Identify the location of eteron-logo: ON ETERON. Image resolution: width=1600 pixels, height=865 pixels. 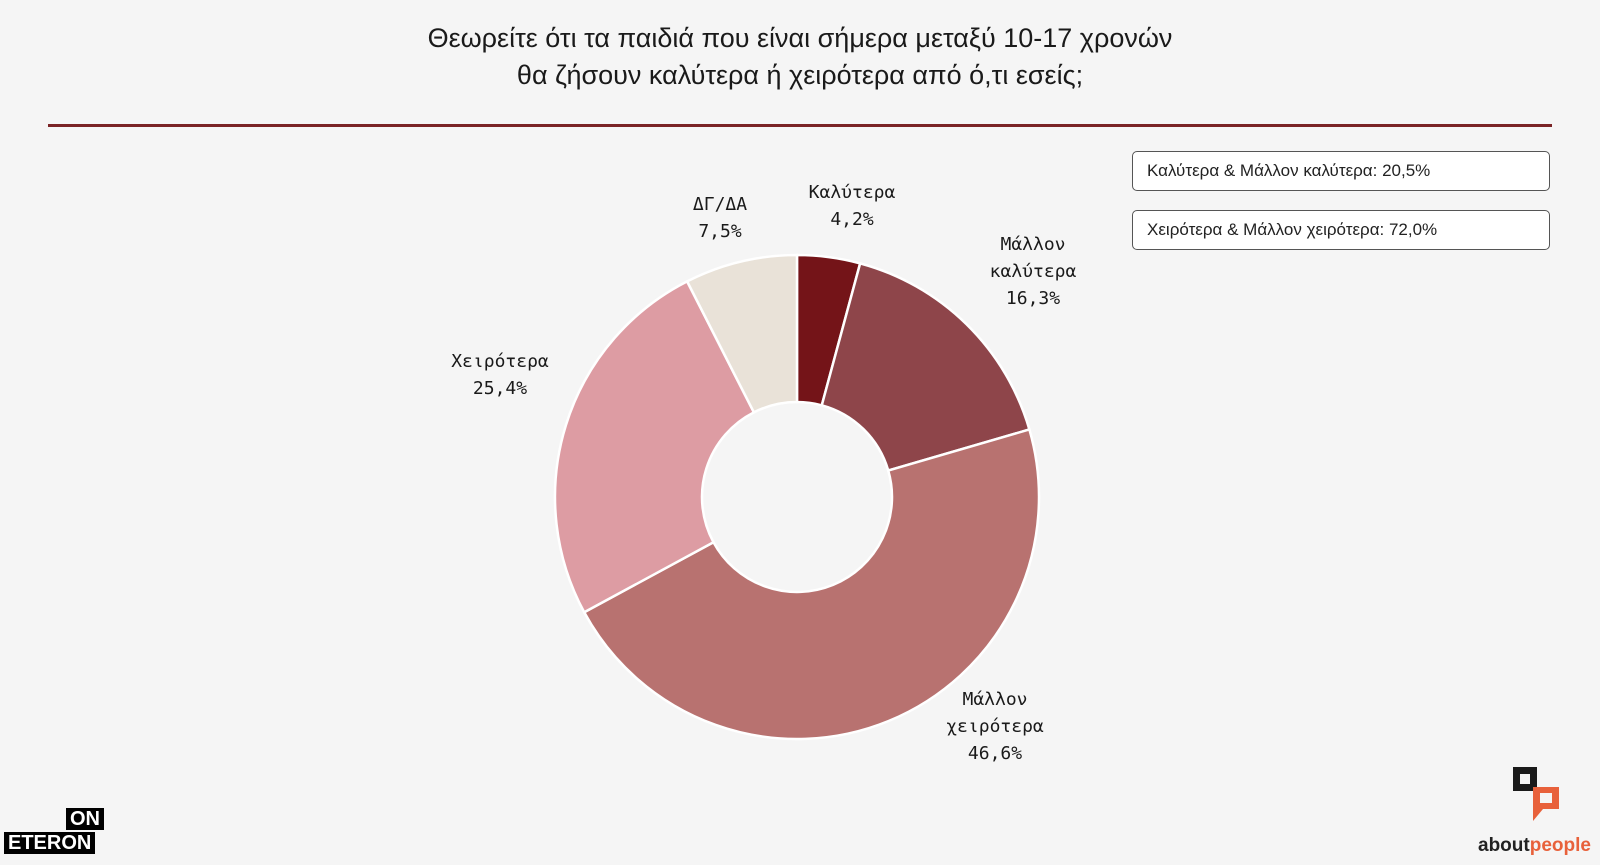
(54, 832).